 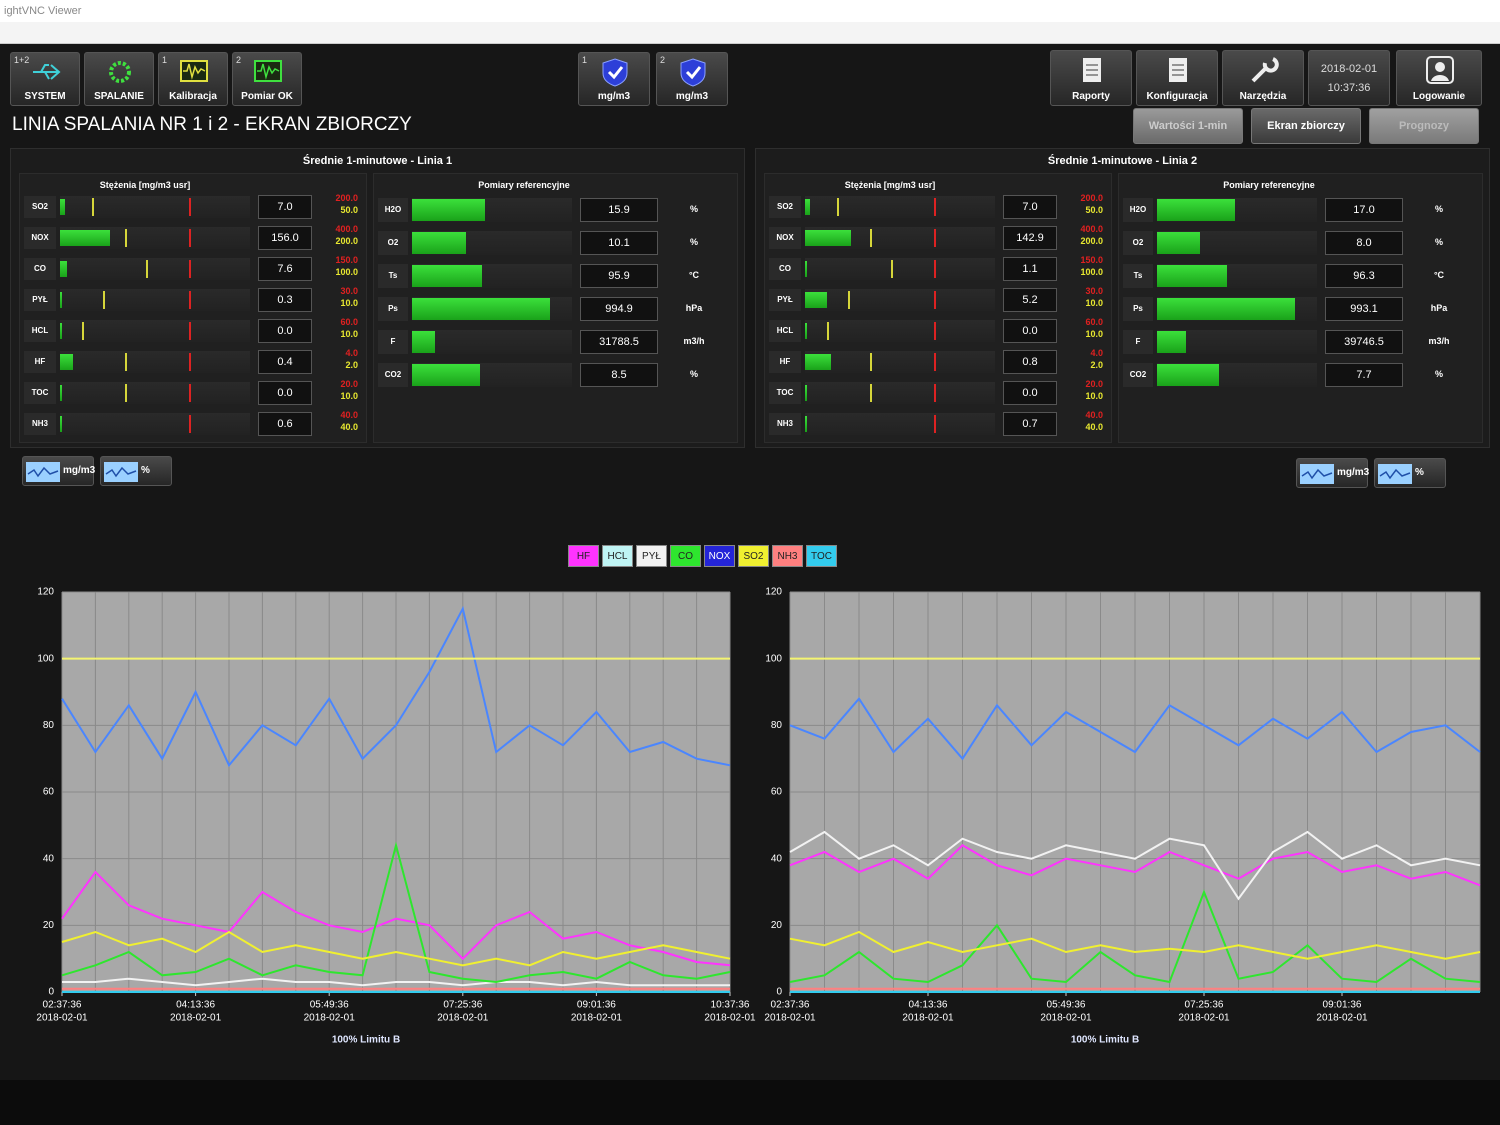 What do you see at coordinates (393, 309) in the screenshot?
I see `row-name: Ps` at bounding box center [393, 309].